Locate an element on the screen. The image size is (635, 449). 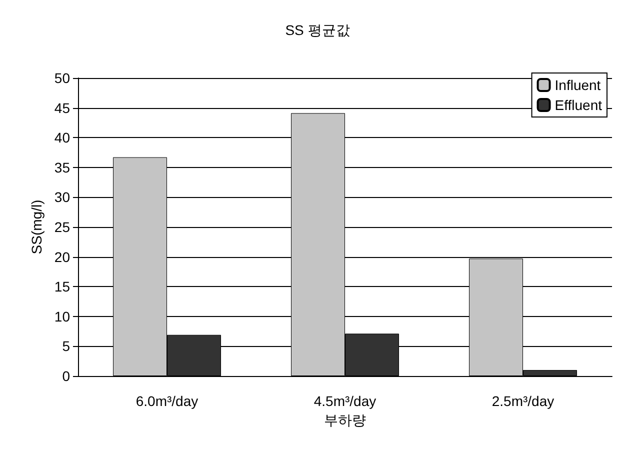
y-tick-label: 10 is located at coordinates (62, 316).